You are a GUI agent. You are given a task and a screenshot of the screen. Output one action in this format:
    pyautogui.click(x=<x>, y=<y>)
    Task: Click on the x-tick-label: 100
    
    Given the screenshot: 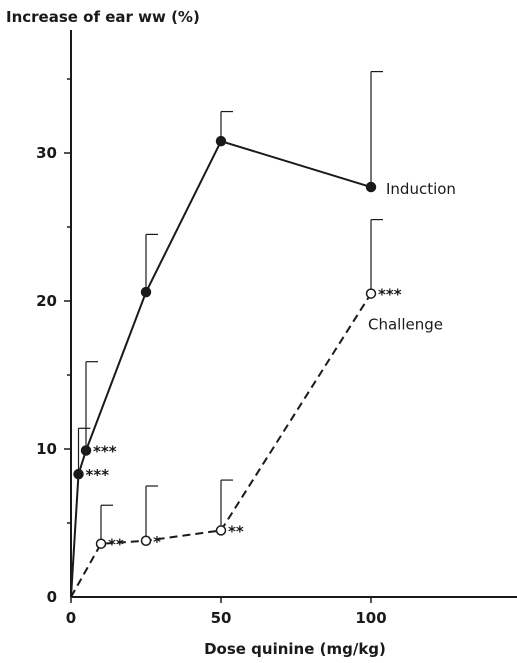 What is the action you would take?
    pyautogui.click(x=370, y=618)
    